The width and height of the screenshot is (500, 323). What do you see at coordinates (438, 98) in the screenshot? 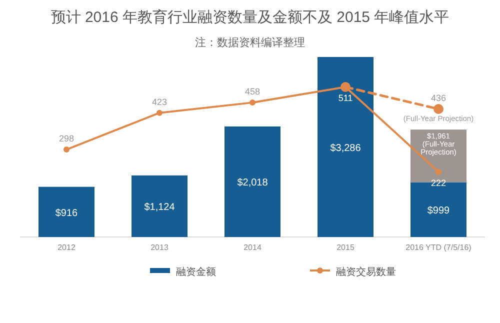
I see `data-label: 436` at bounding box center [438, 98].